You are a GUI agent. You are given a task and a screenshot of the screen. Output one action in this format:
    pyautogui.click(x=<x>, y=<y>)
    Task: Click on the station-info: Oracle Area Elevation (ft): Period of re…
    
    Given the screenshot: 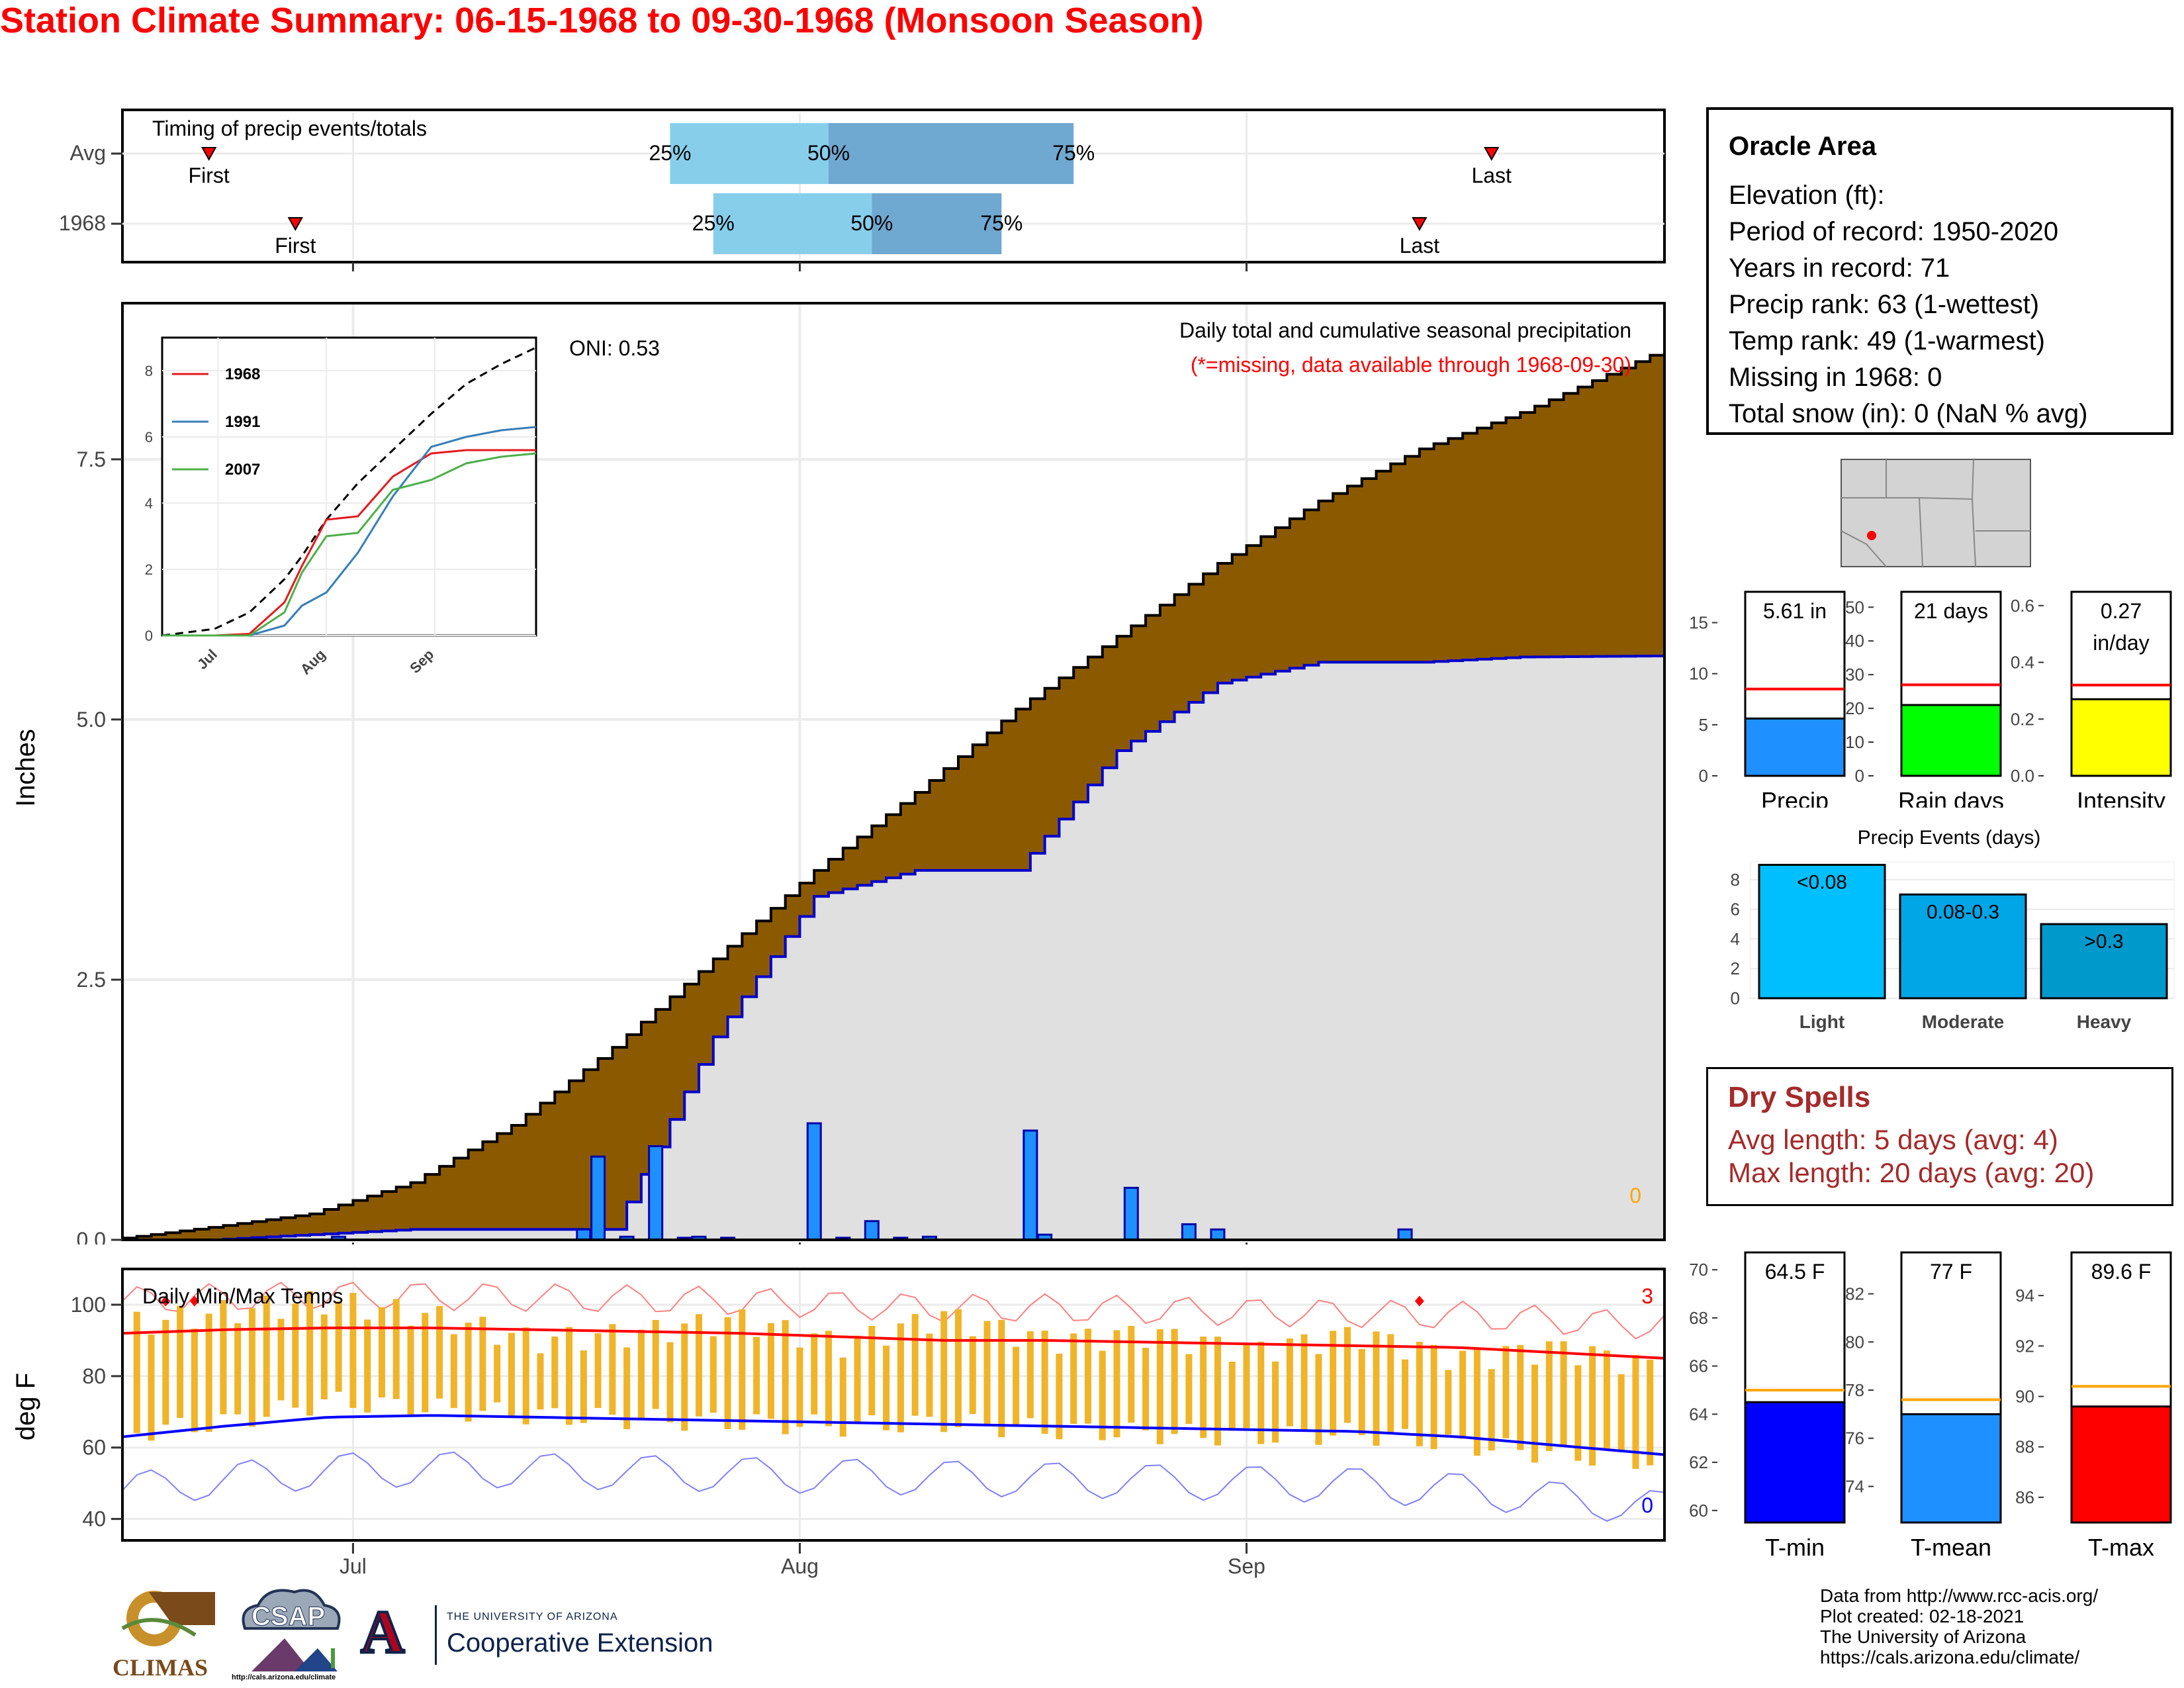 What is the action you would take?
    pyautogui.click(x=1940, y=271)
    